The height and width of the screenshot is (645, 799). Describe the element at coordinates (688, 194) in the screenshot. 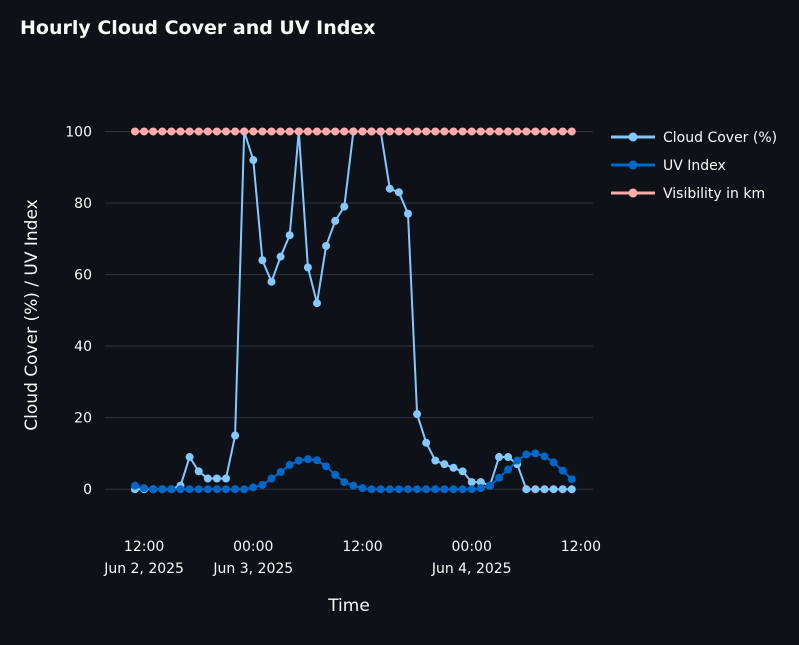

I see `legend-item: Visibility in km` at that location.